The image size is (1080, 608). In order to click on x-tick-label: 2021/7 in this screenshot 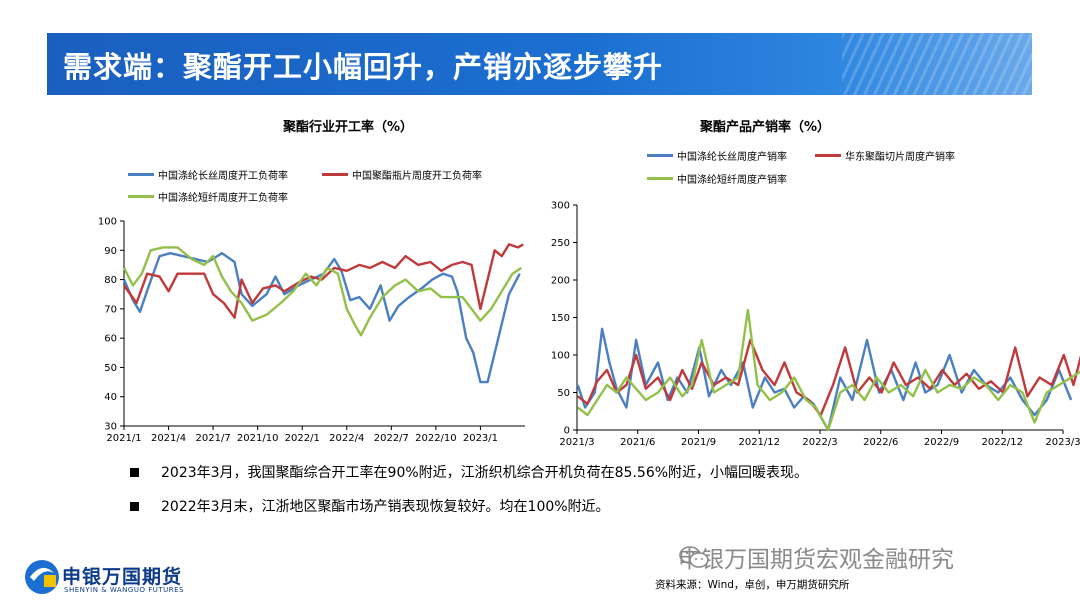, I will do `click(213, 438)`.